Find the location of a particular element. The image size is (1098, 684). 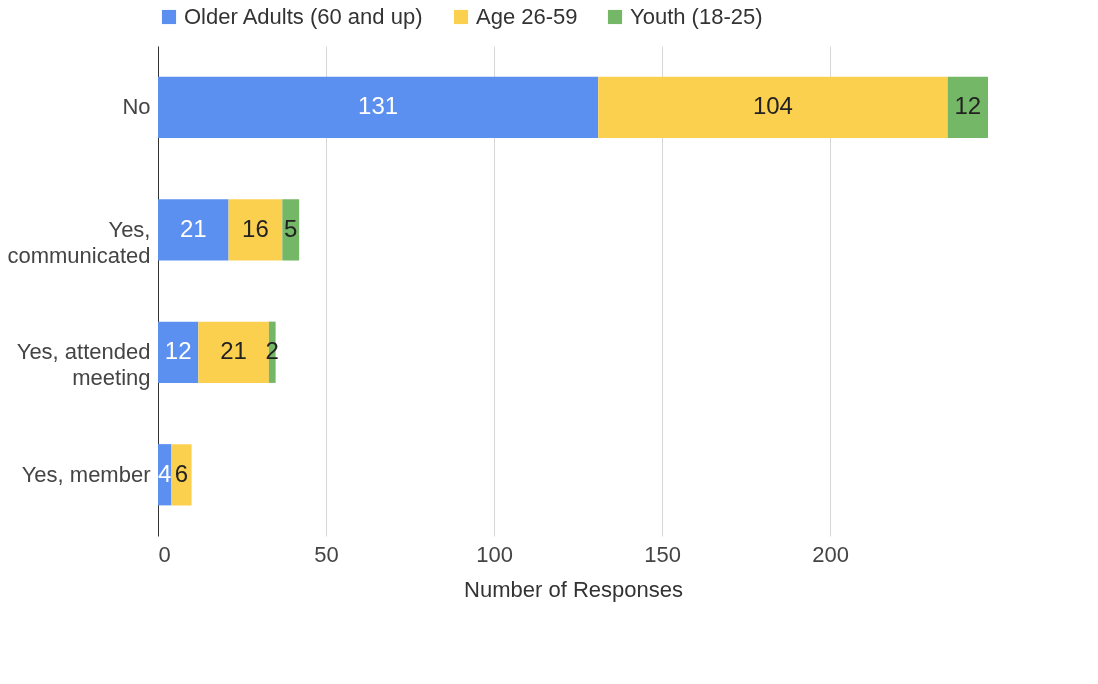

x-tick-label: 50 is located at coordinates (326, 554).